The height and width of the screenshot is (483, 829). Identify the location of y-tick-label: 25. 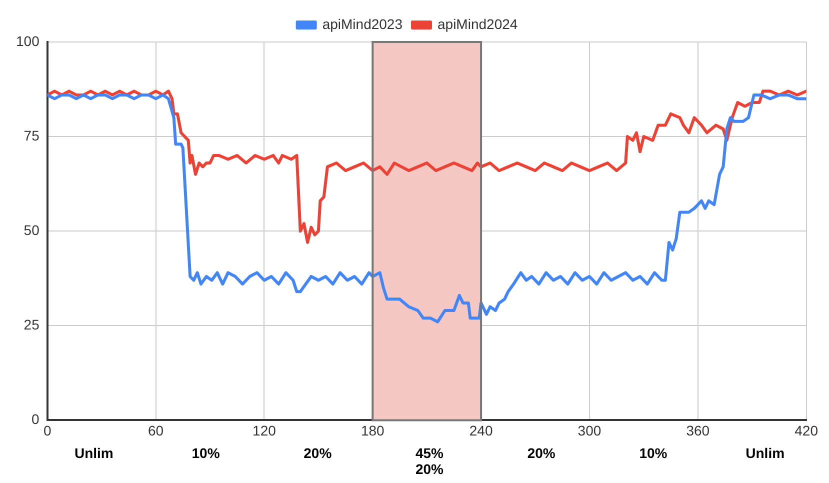
(32, 324).